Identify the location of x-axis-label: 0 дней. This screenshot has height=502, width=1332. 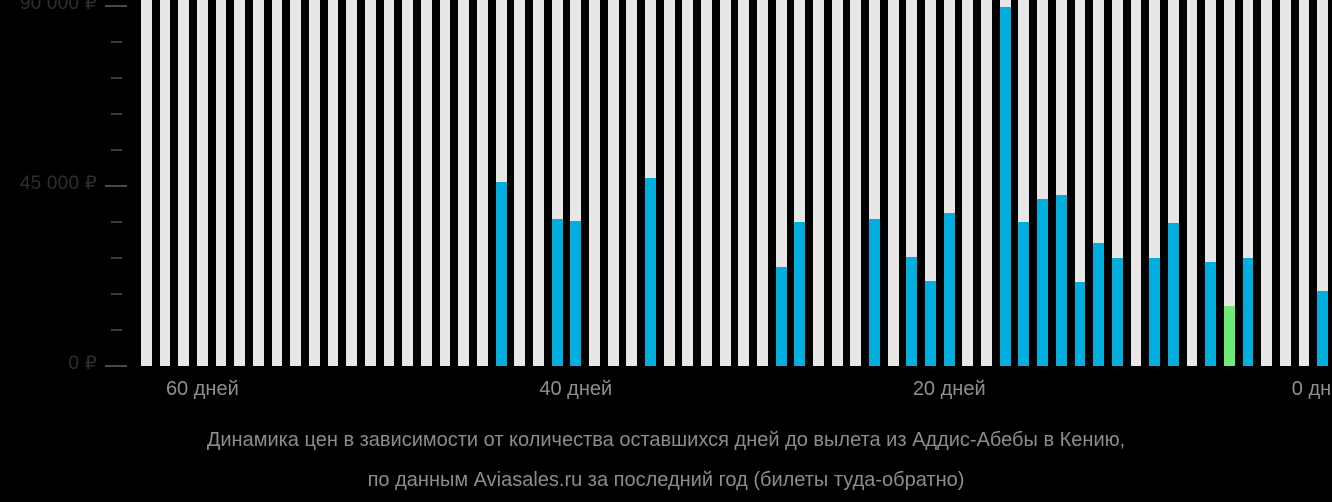
(1311, 389).